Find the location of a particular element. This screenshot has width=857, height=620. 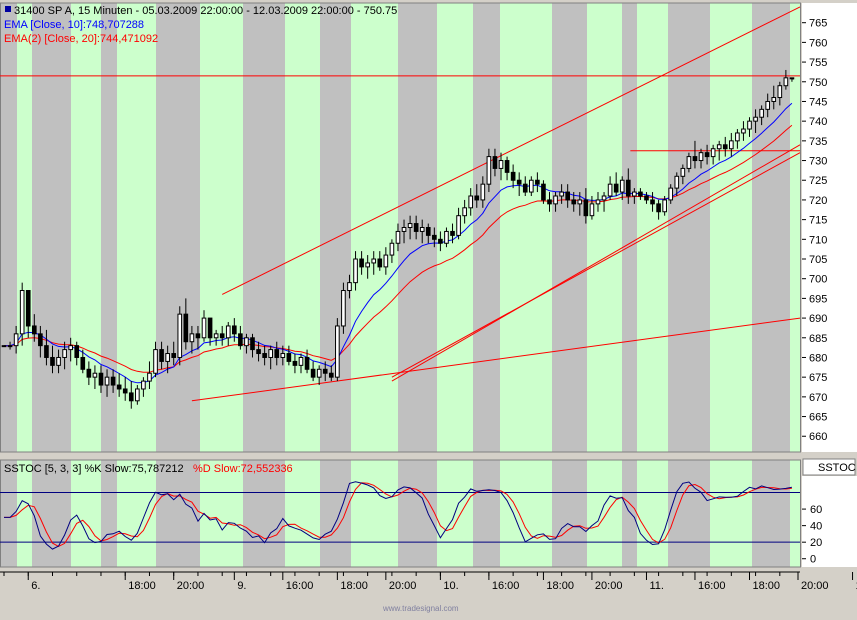

series-marker-icon is located at coordinates (8, 9).